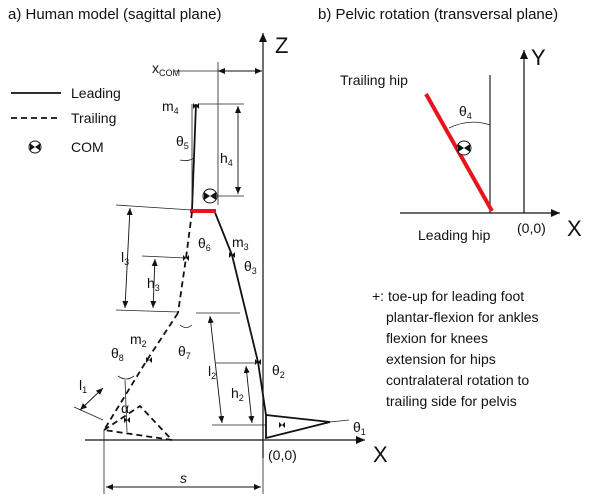 This screenshot has height=501, width=603. What do you see at coordinates (380, 454) in the screenshot?
I see `x-axis-label: X` at bounding box center [380, 454].